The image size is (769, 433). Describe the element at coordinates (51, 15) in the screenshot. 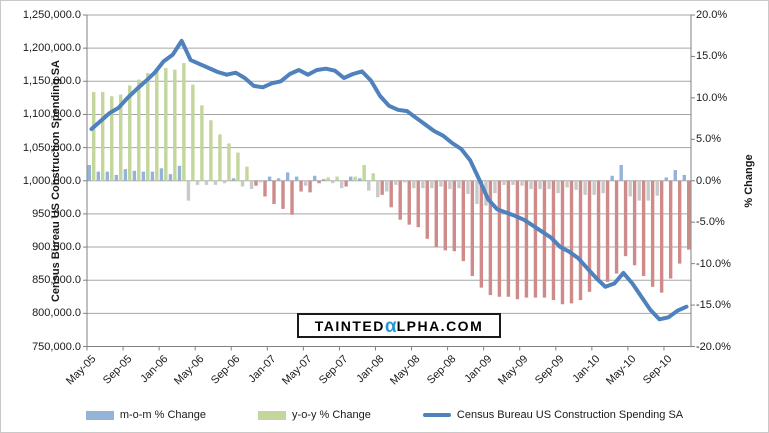

I see `left-axis-tick-label: 1,250,000.0` at that location.